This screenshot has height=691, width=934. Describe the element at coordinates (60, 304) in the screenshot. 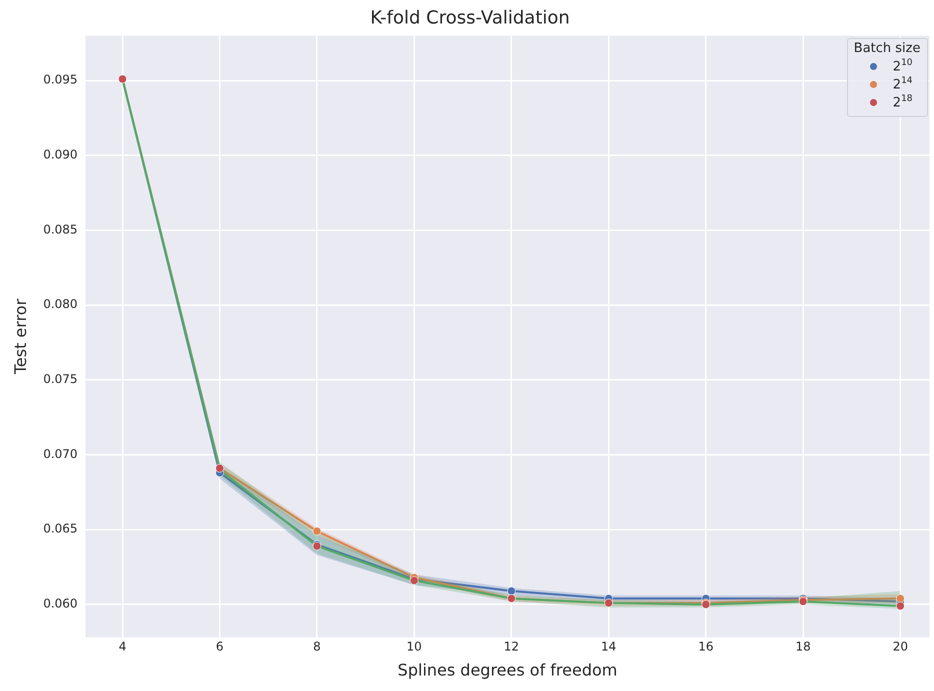

I see `y-tick-label: 0.080` at that location.